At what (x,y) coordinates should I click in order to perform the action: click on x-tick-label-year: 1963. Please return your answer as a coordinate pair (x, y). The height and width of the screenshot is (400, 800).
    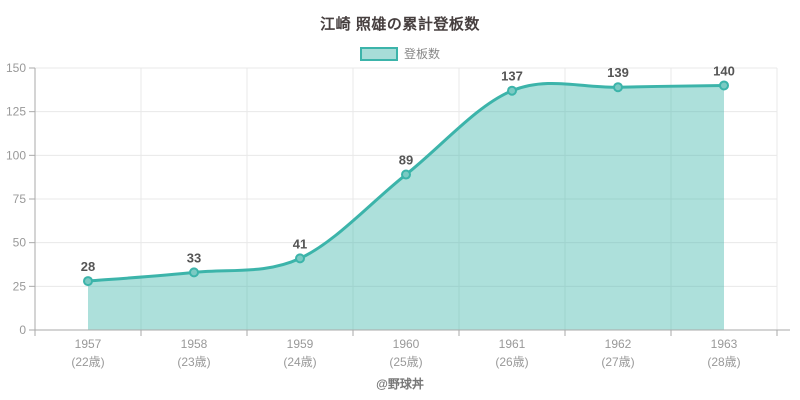
    Looking at the image, I should click on (724, 344).